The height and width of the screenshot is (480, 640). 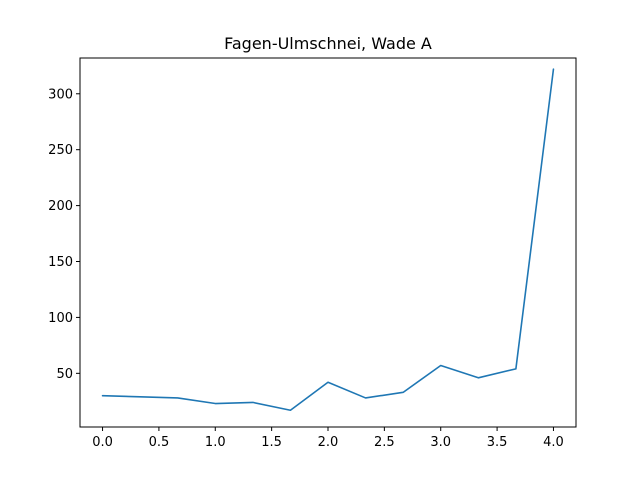 What do you see at coordinates (60, 318) in the screenshot?
I see `y-tick-label: 100` at bounding box center [60, 318].